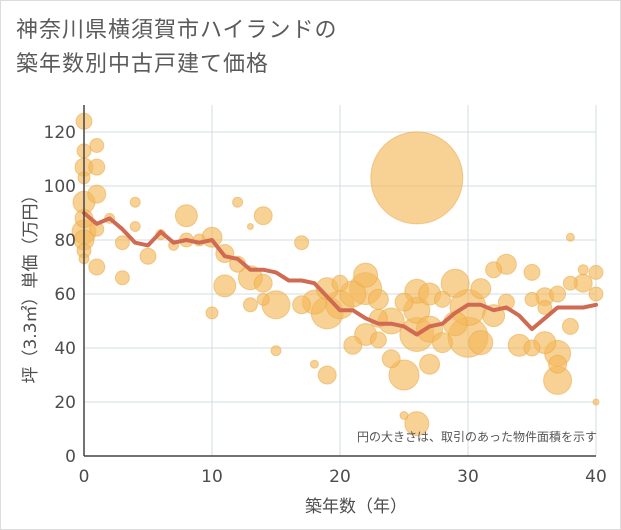  Describe the element at coordinates (65, 241) in the screenshot. I see `y-tick-label: 80` at that location.